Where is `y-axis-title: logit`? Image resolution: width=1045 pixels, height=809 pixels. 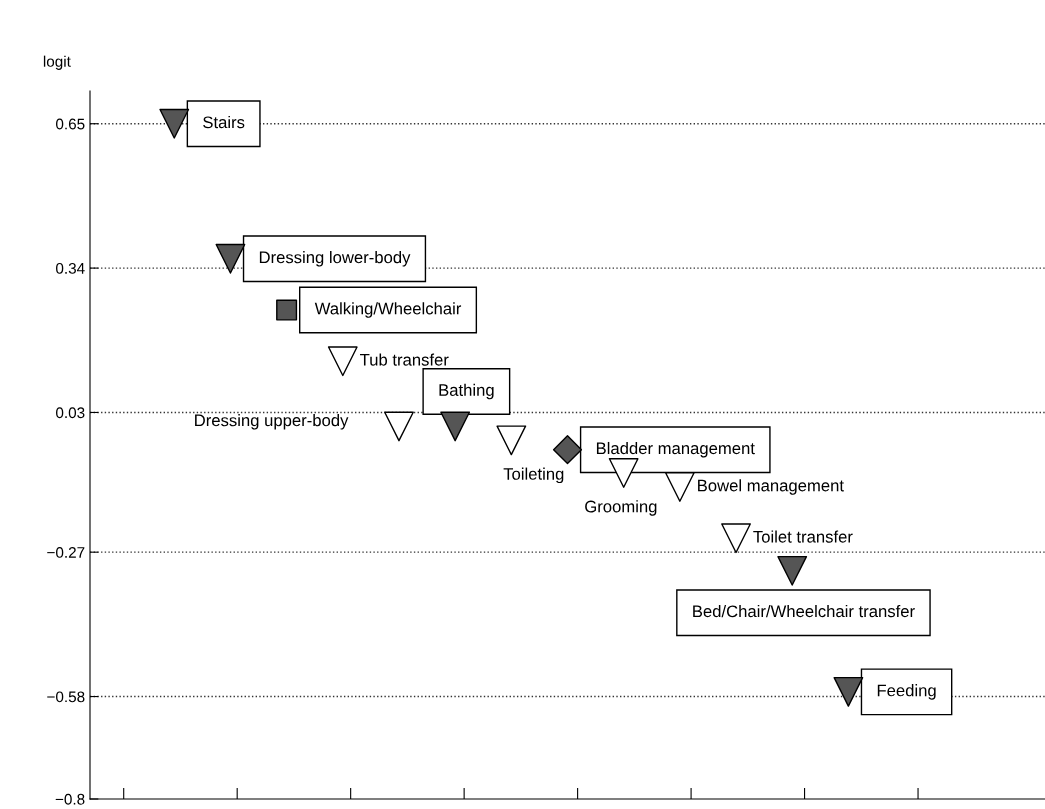
y-axis-title: logit is located at coordinates (57, 62).